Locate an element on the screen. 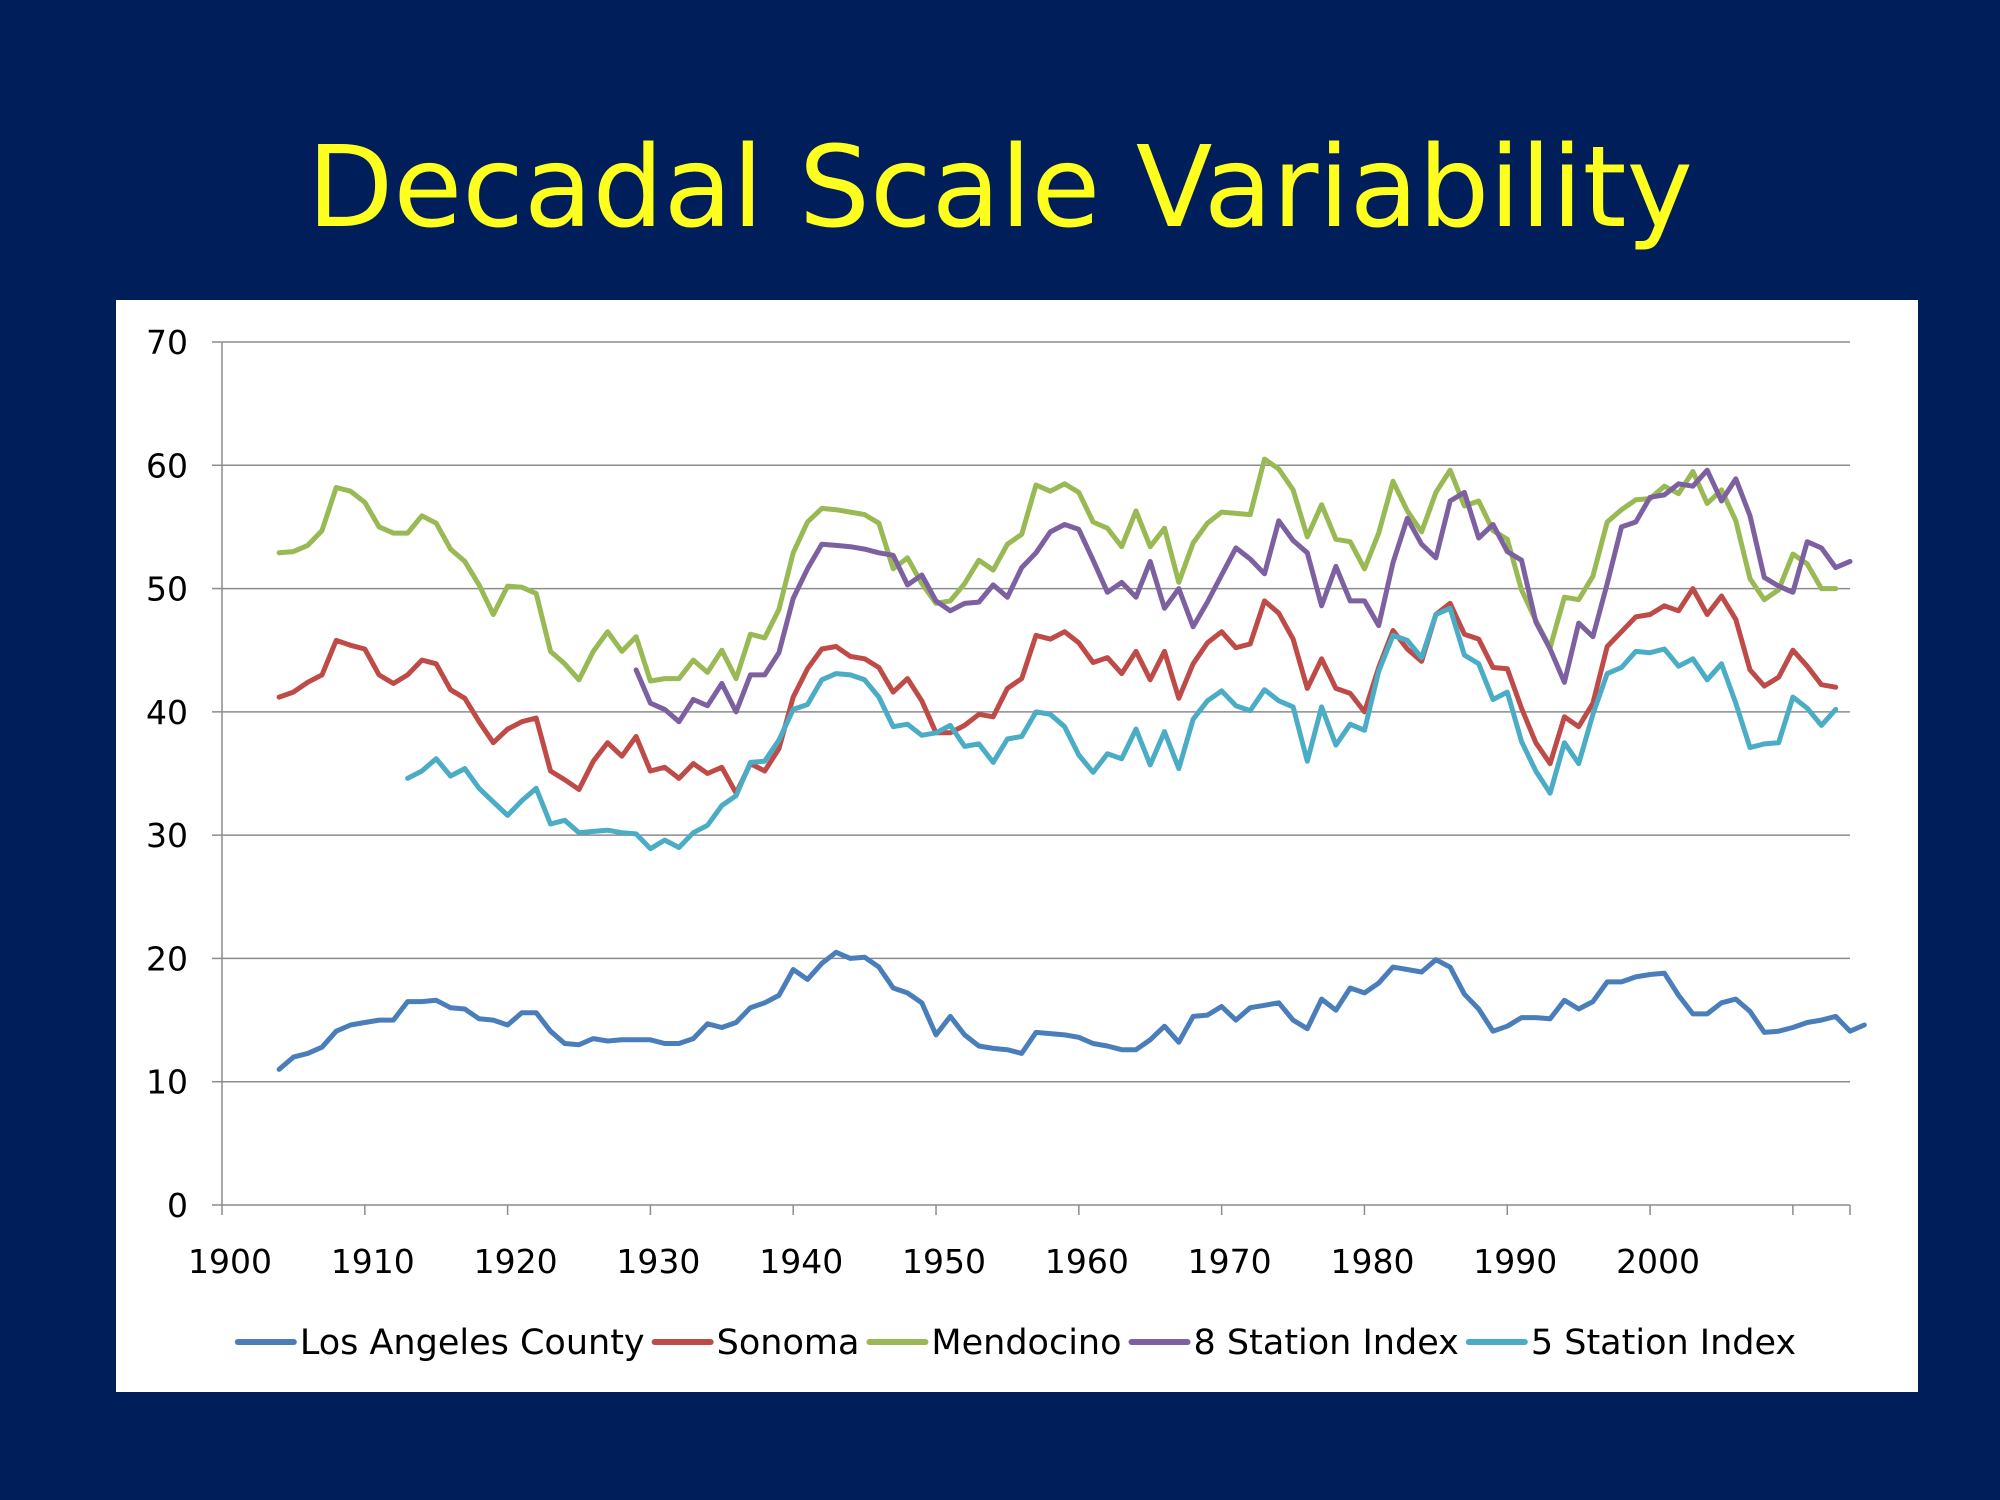 The image size is (2000, 1500). series-line-mendocino is located at coordinates (1057, 570).